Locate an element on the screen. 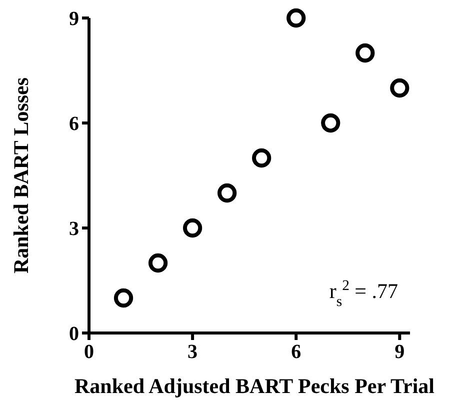  y-axis-title: Ranked BART Losses is located at coordinates (21, 175).